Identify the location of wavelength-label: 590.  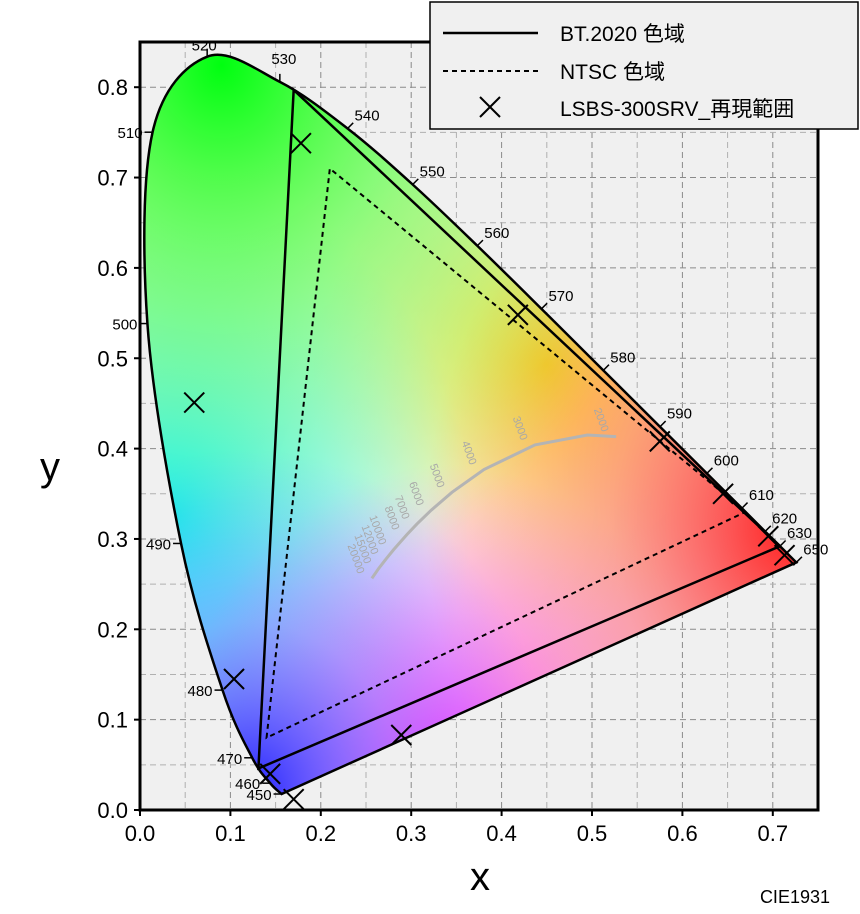
(679, 414).